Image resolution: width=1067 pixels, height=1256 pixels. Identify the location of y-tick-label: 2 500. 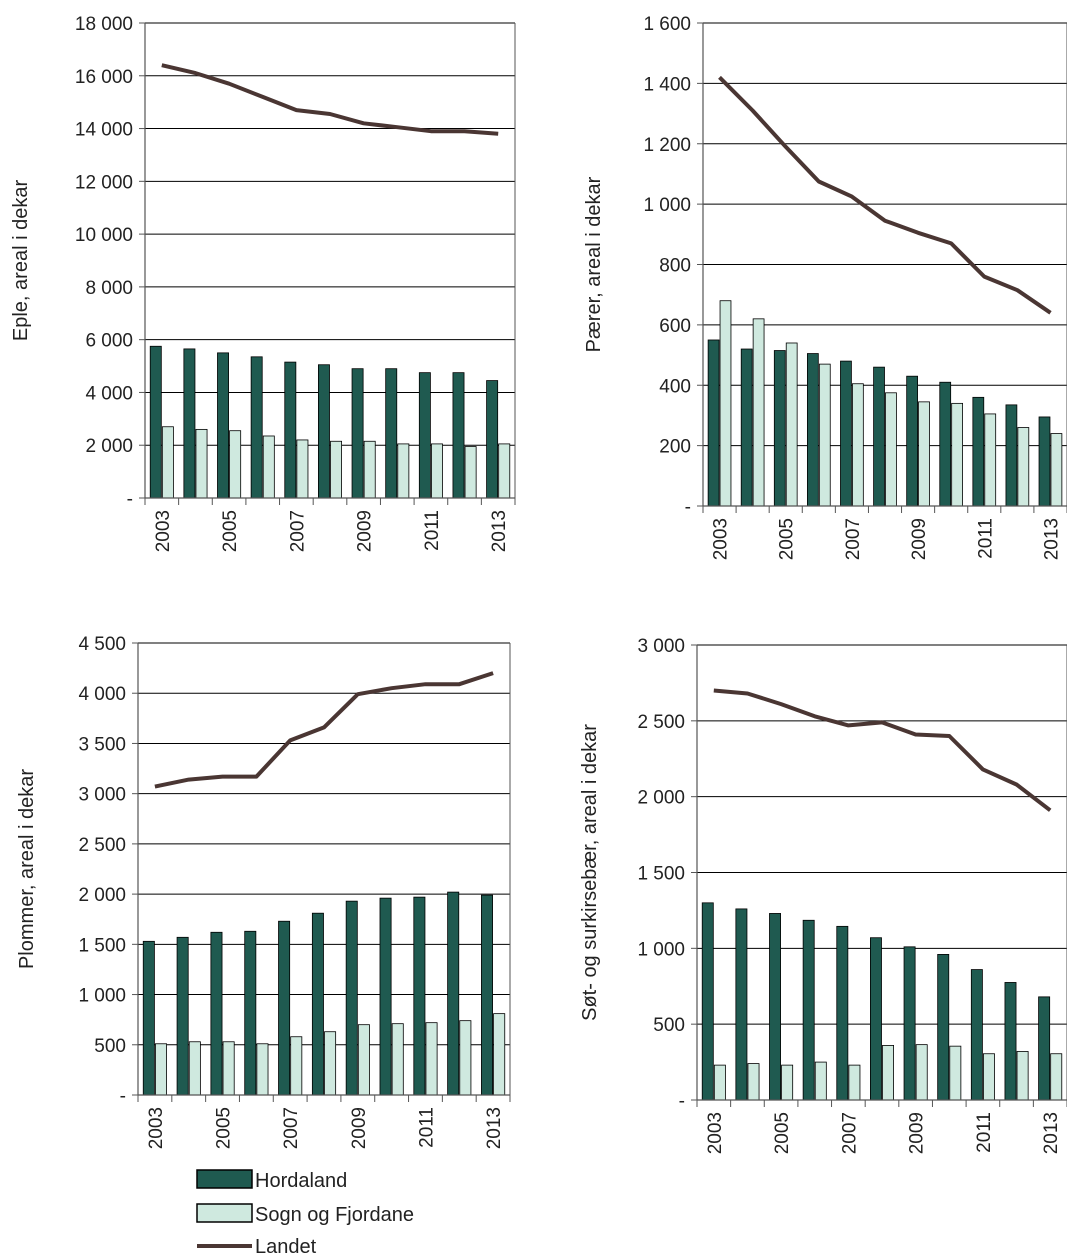
(102, 845).